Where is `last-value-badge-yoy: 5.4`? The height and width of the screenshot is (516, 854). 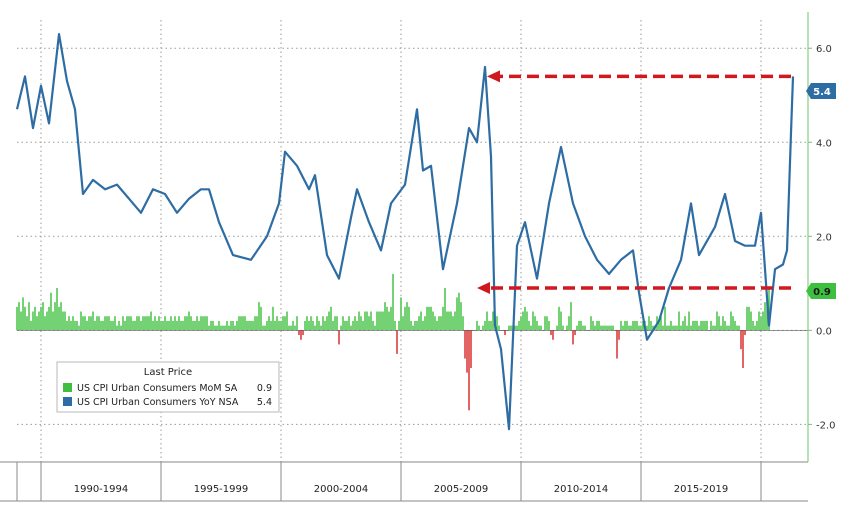
last-value-badge-yoy: 5.4 is located at coordinates (821, 91).